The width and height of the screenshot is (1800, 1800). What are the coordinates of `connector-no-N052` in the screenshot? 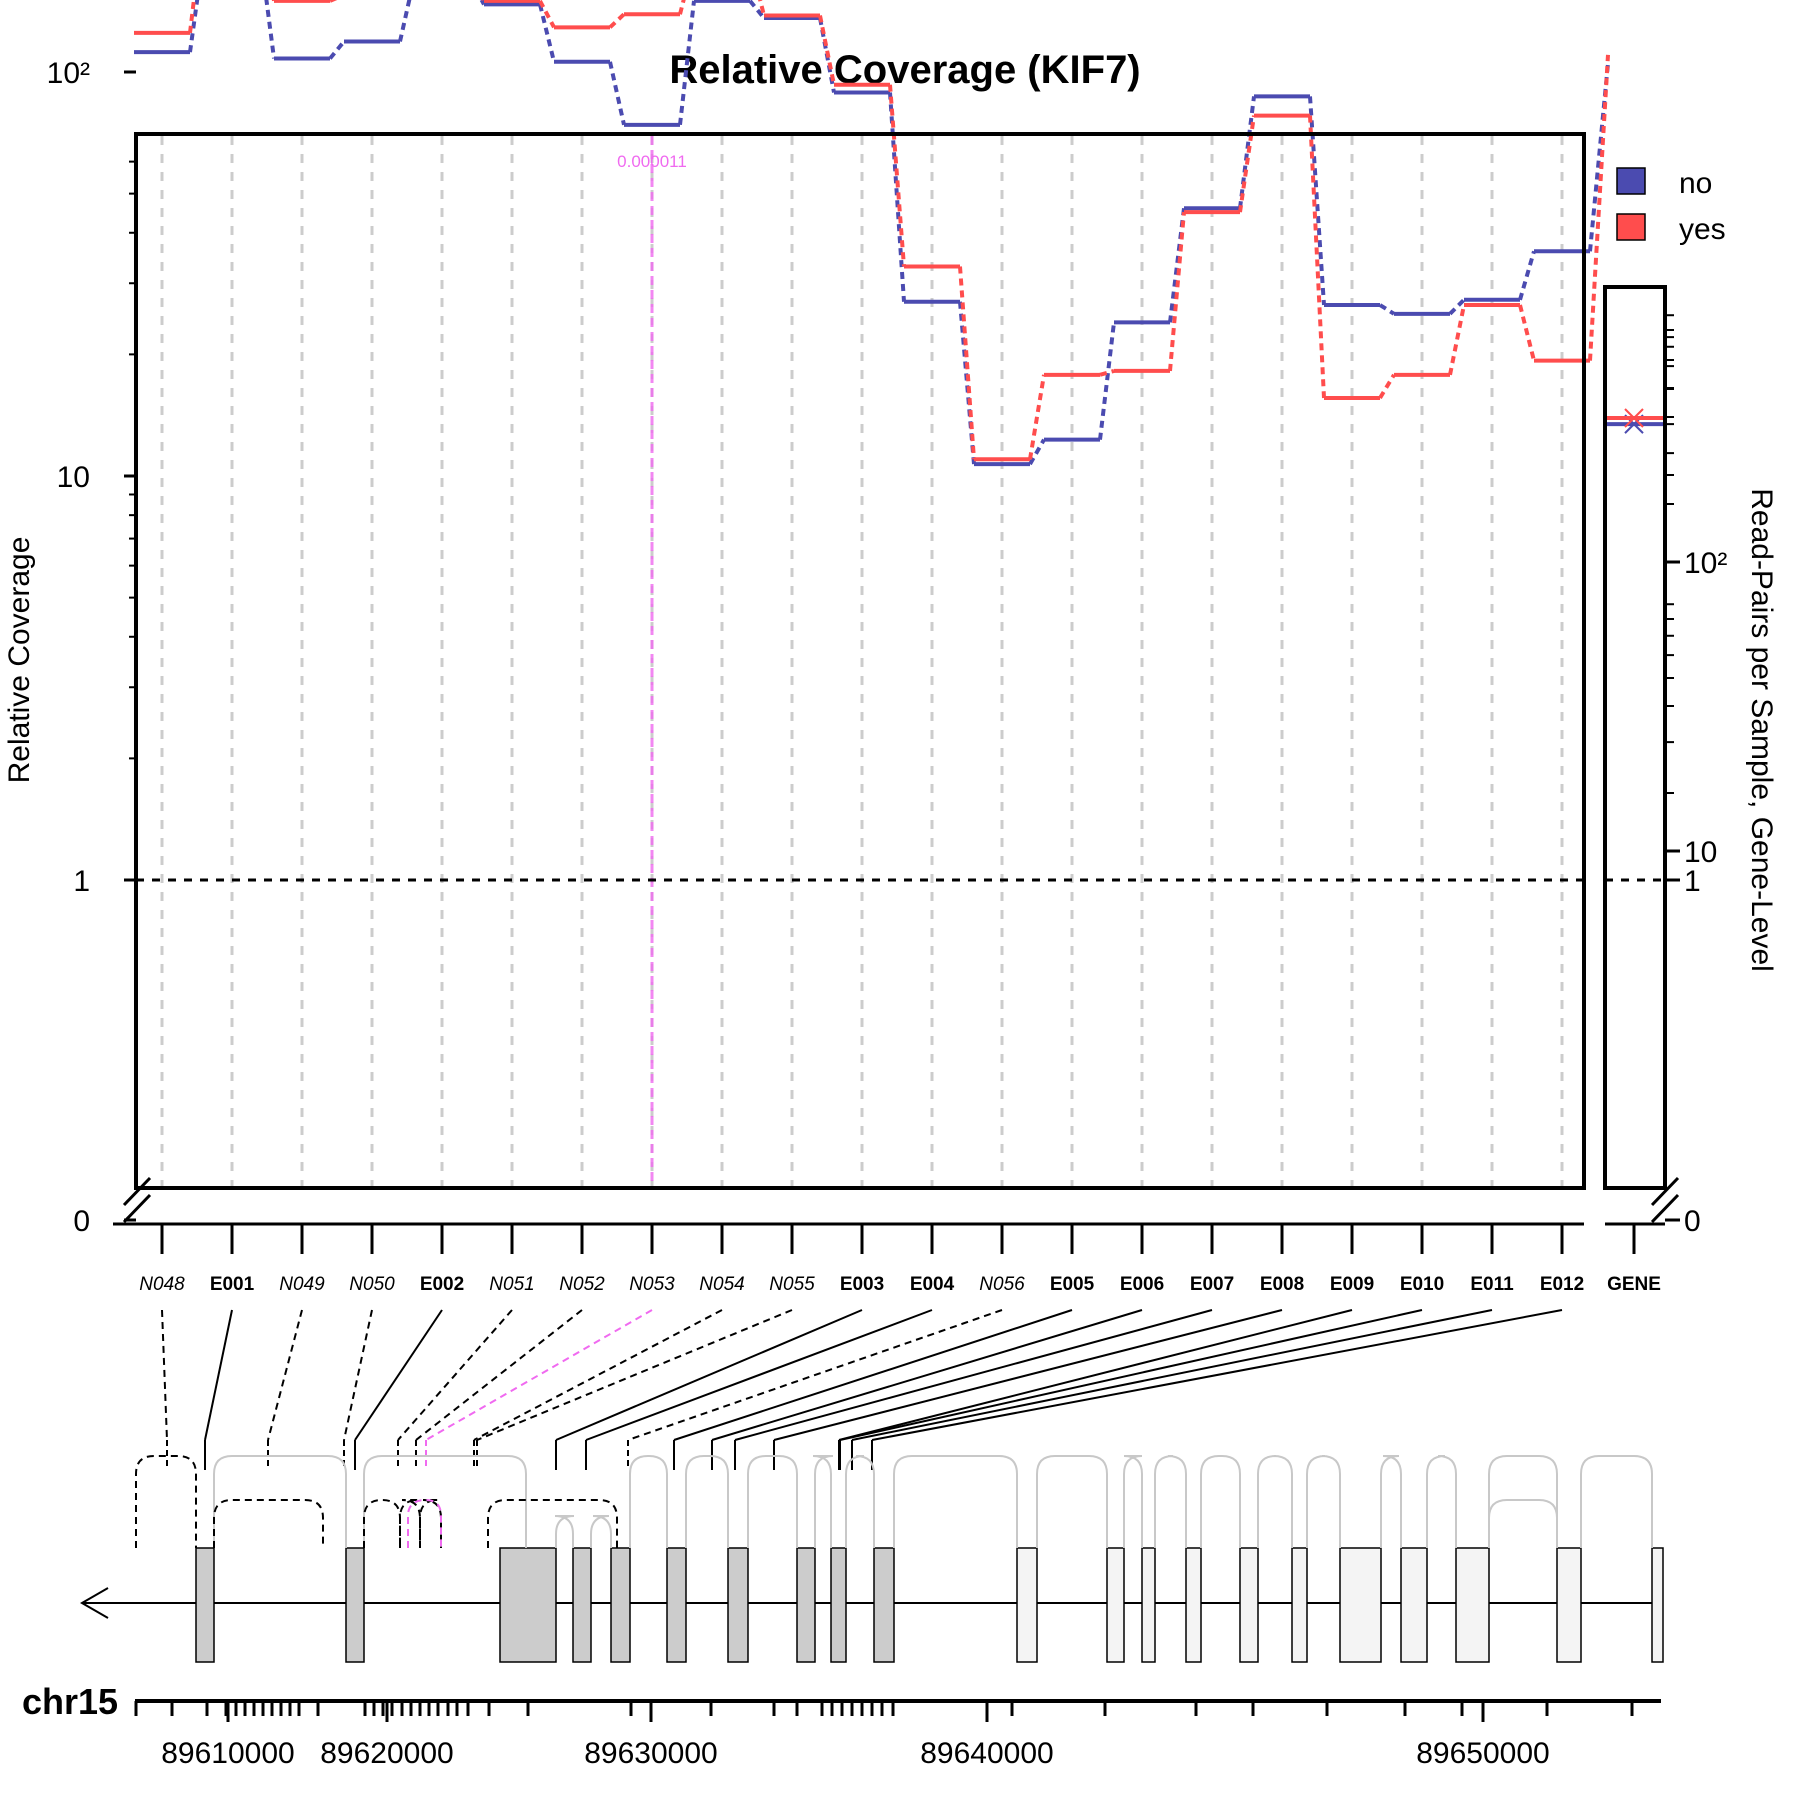 It's located at (617, 93).